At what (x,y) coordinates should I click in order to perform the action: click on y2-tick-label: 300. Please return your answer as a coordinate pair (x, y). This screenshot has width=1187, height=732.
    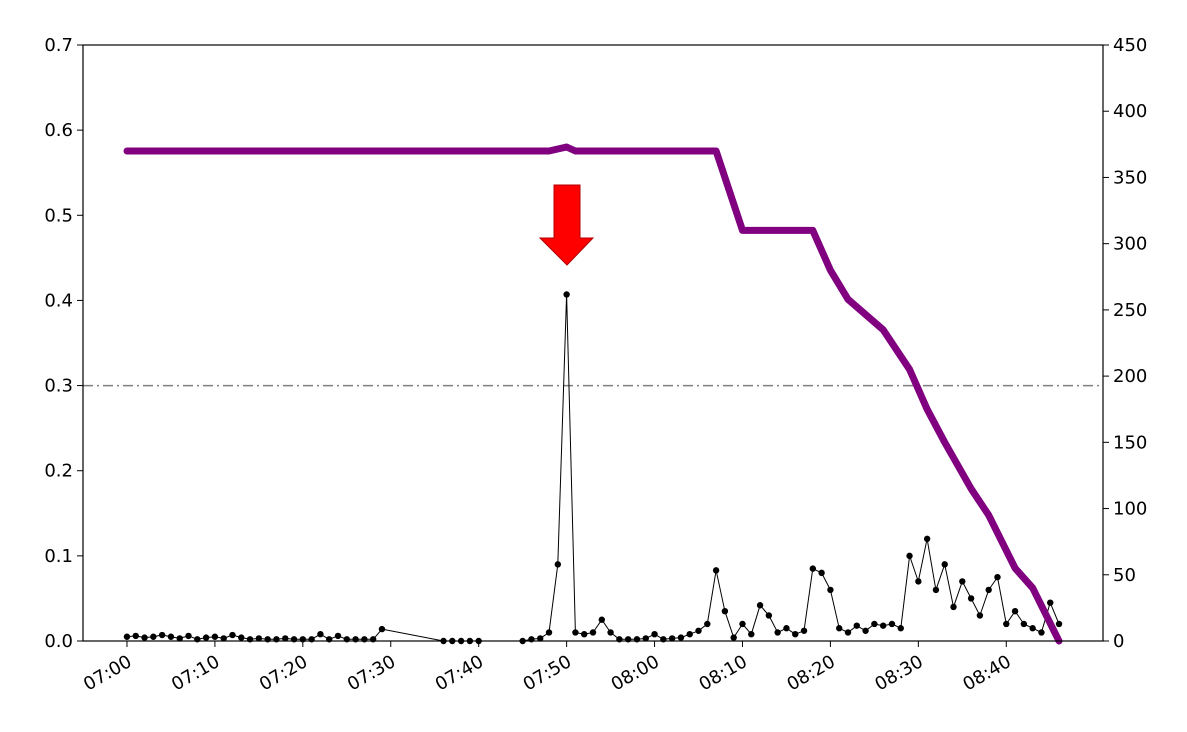
    Looking at the image, I should click on (1130, 244).